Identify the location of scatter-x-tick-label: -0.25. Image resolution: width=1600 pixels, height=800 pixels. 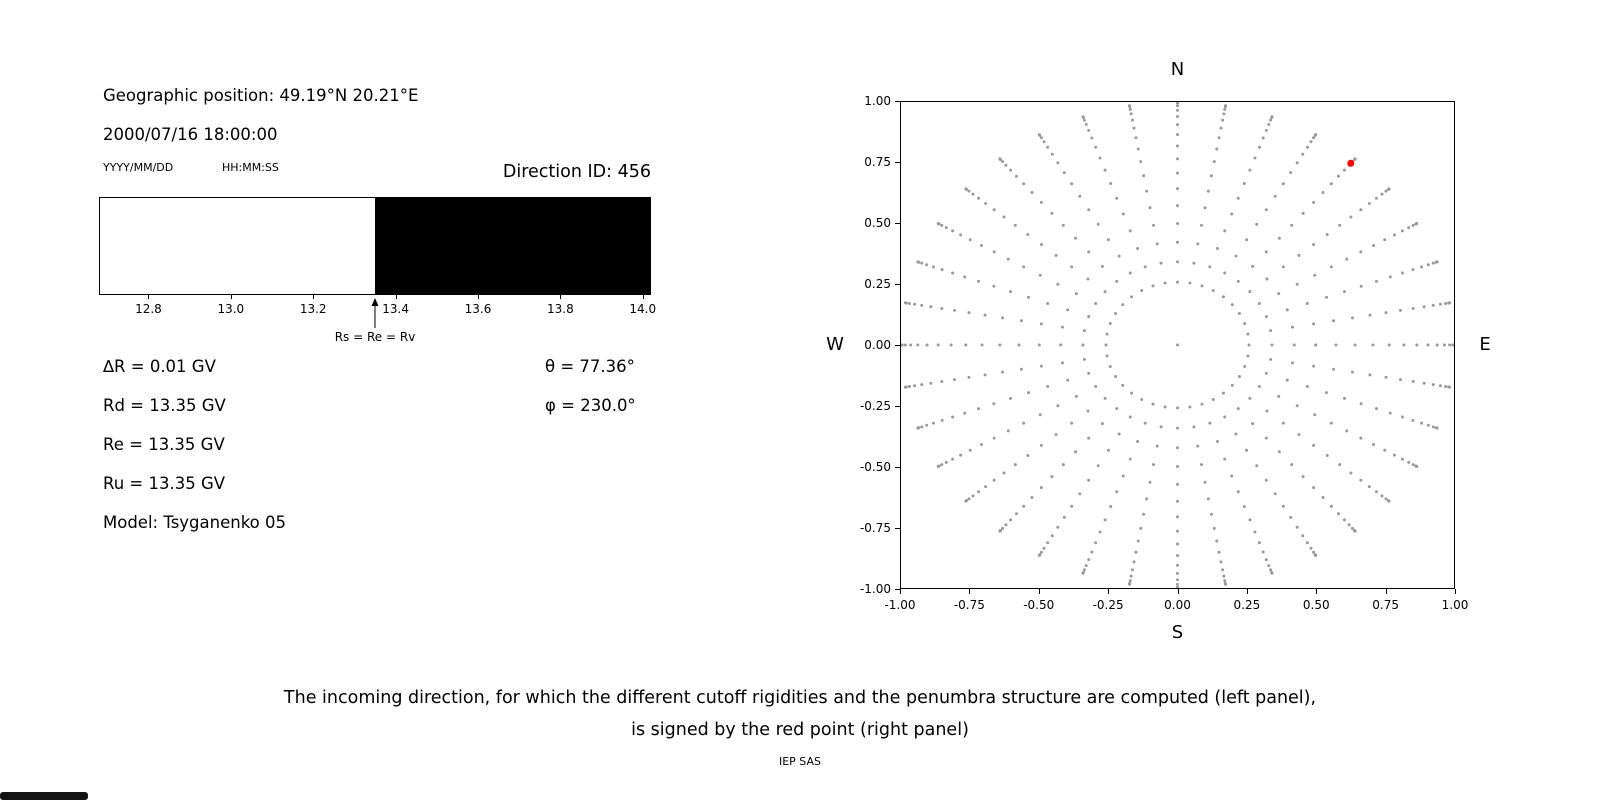
(1108, 605).